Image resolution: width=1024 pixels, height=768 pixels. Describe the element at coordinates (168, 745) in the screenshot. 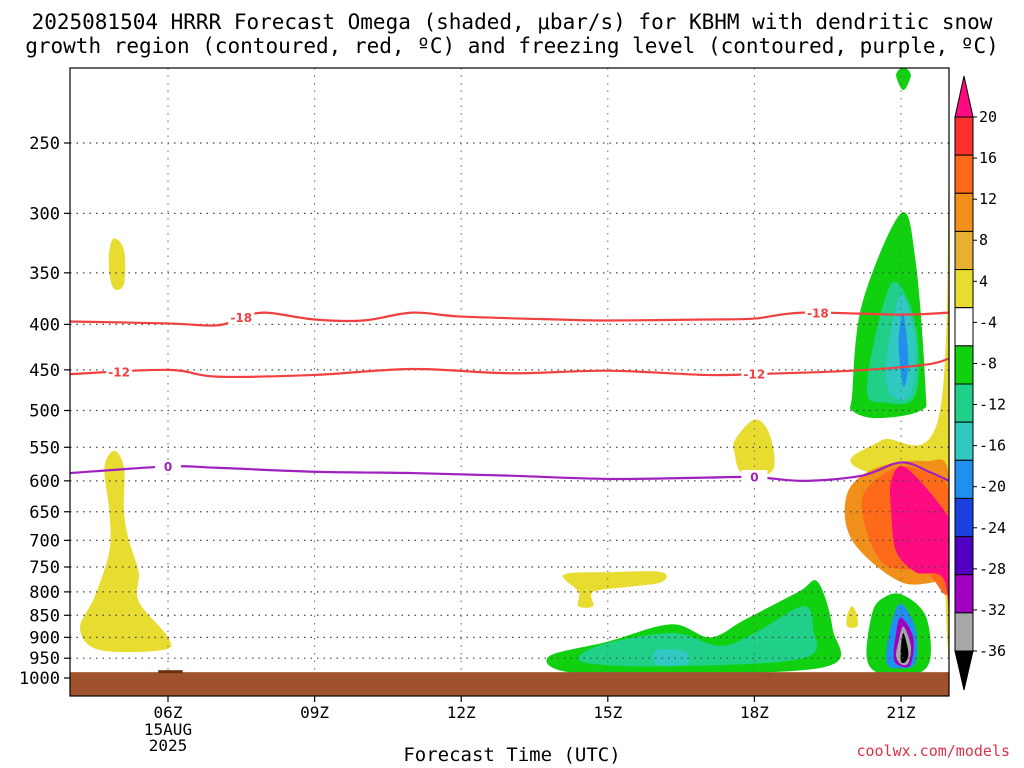

I see `x-tick-sublabel: 2025` at that location.